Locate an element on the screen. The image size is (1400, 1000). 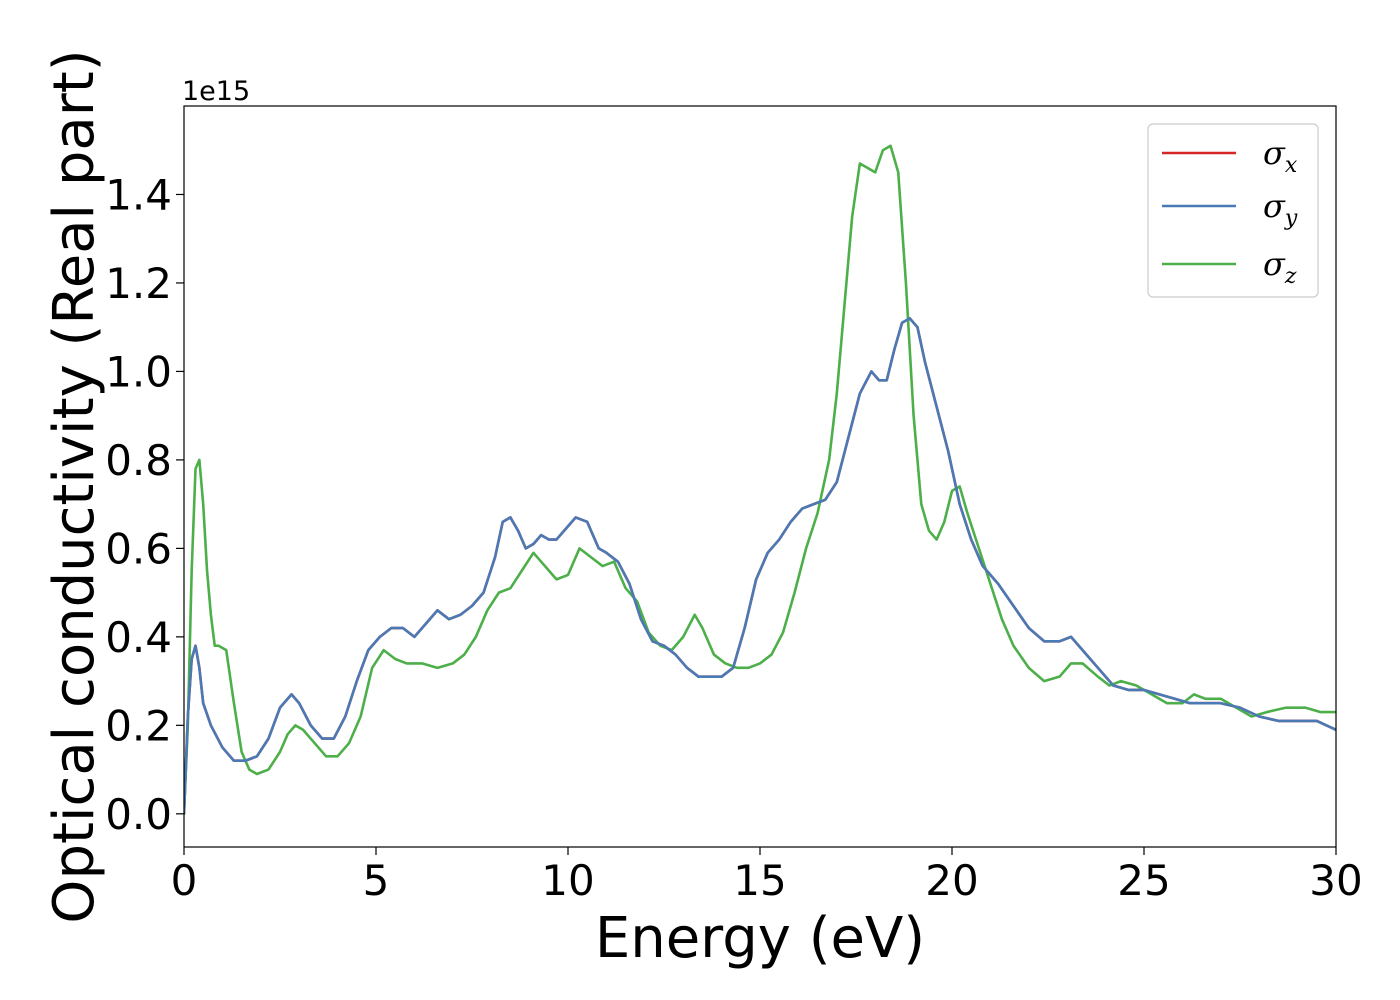
y-axis: 0.0 0.2 0.4 0.6 0.8 1.0 1.2 1.4 is located at coordinates (144, 504).